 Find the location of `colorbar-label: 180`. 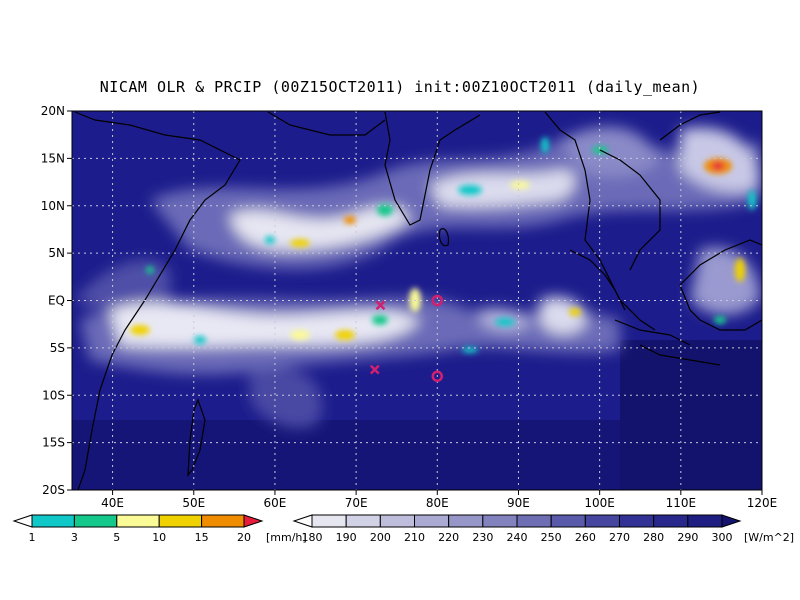

colorbar-label: 180 is located at coordinates (312, 537).